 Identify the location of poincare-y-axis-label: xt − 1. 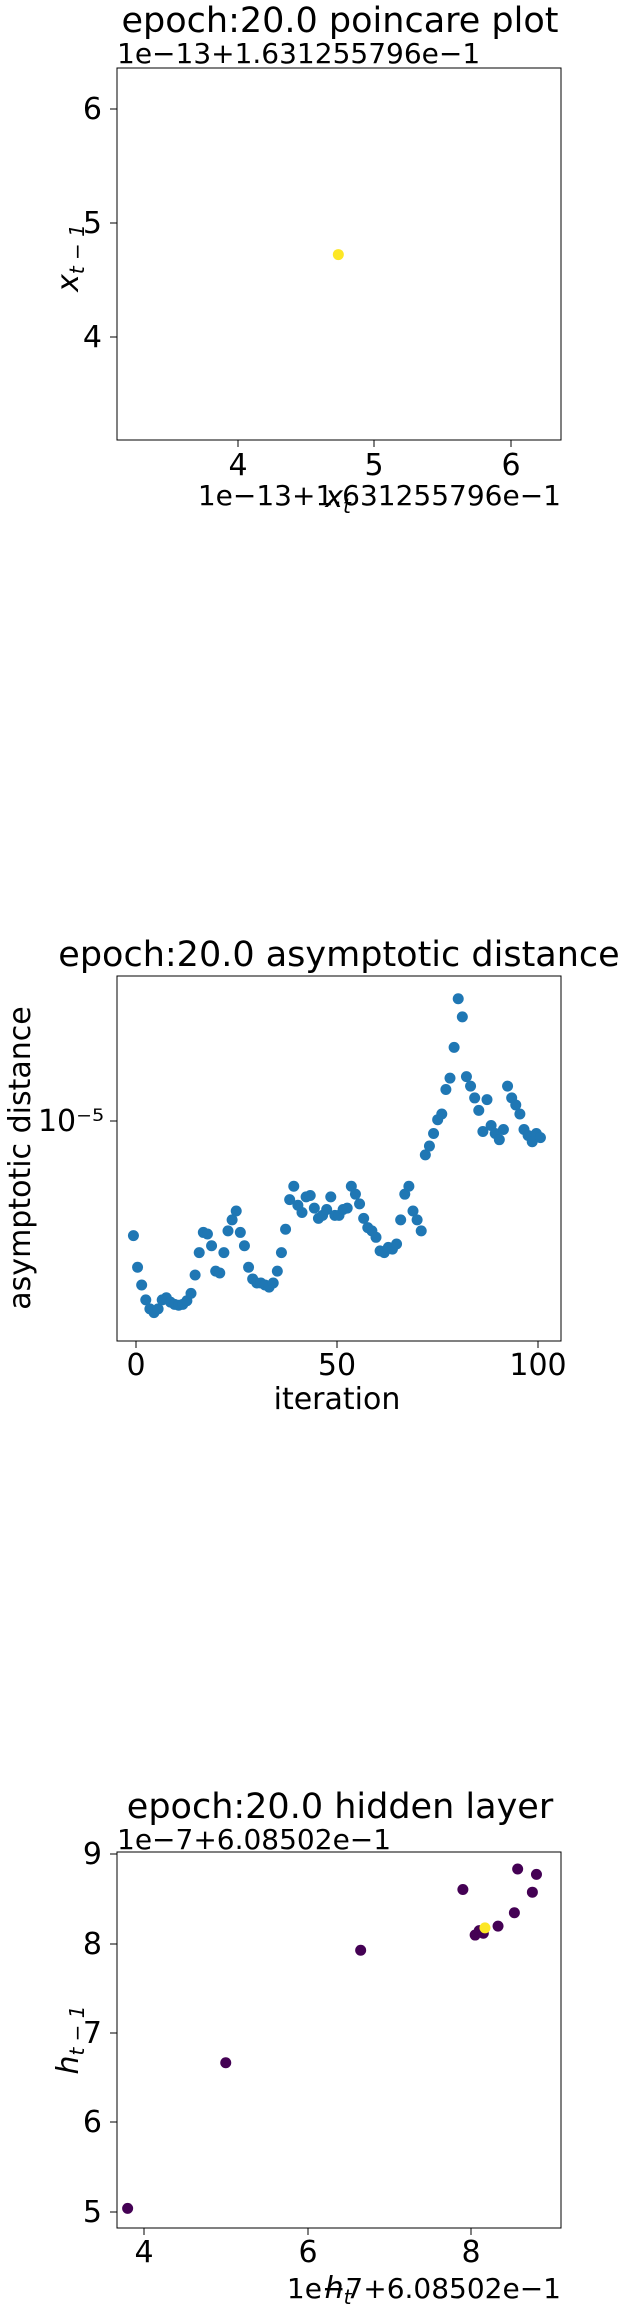
(70, 258).